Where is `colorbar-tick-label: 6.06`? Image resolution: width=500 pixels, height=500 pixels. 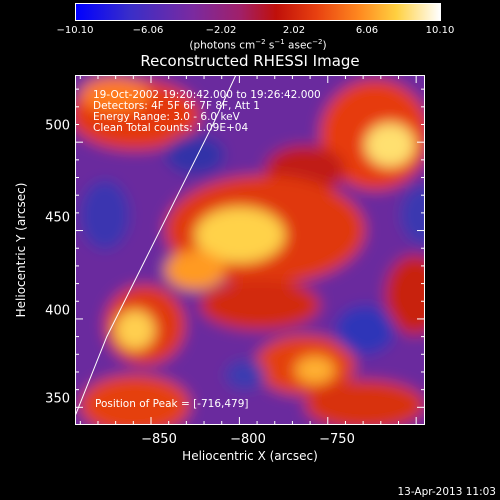
colorbar-tick-label: 6.06 is located at coordinates (367, 30).